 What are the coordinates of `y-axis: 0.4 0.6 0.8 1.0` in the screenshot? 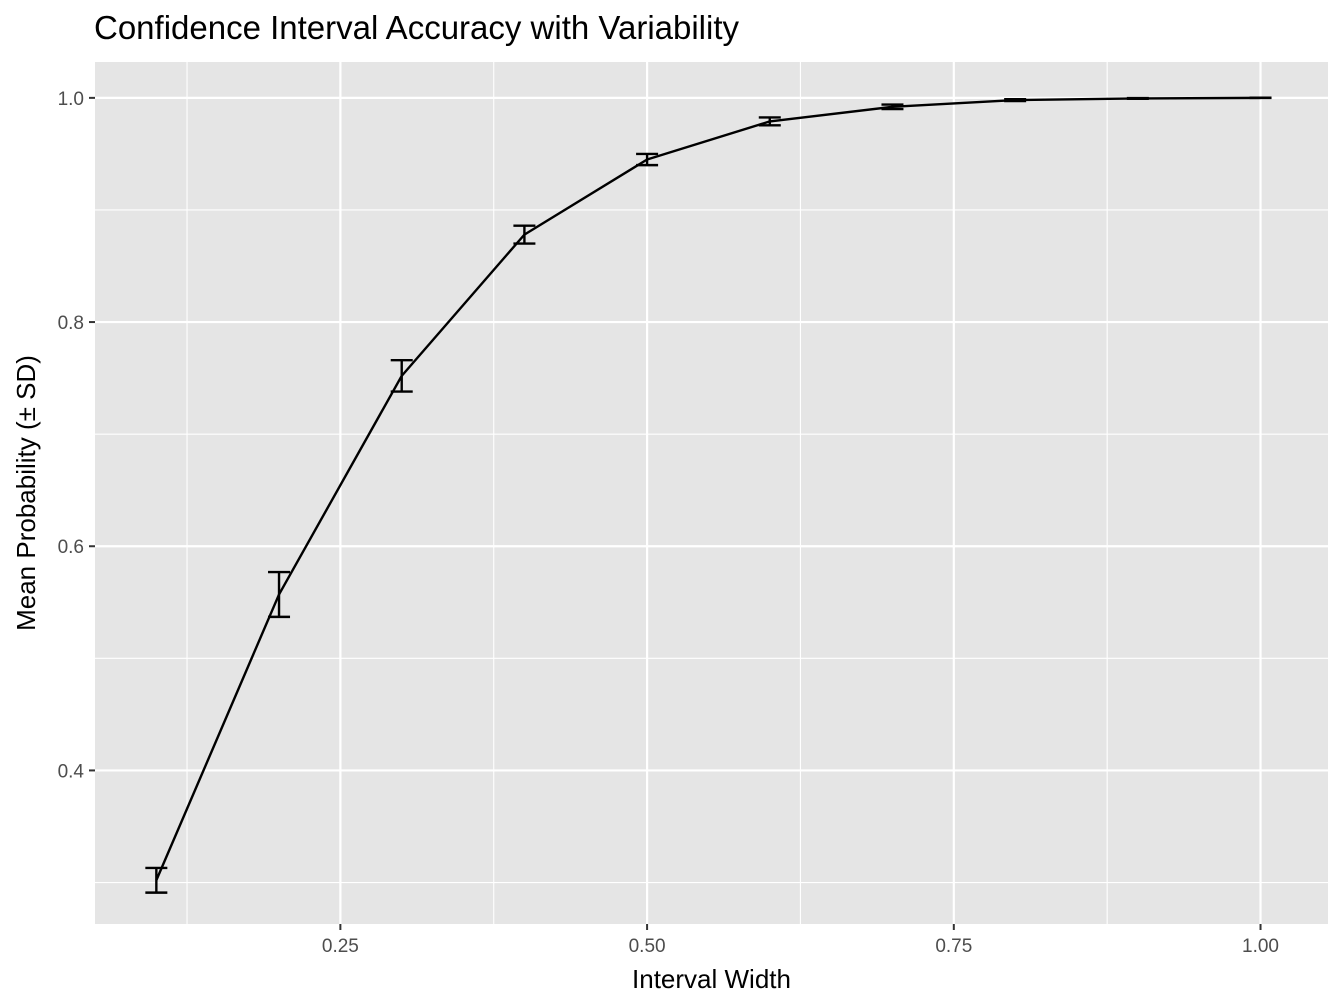 It's located at (76, 435).